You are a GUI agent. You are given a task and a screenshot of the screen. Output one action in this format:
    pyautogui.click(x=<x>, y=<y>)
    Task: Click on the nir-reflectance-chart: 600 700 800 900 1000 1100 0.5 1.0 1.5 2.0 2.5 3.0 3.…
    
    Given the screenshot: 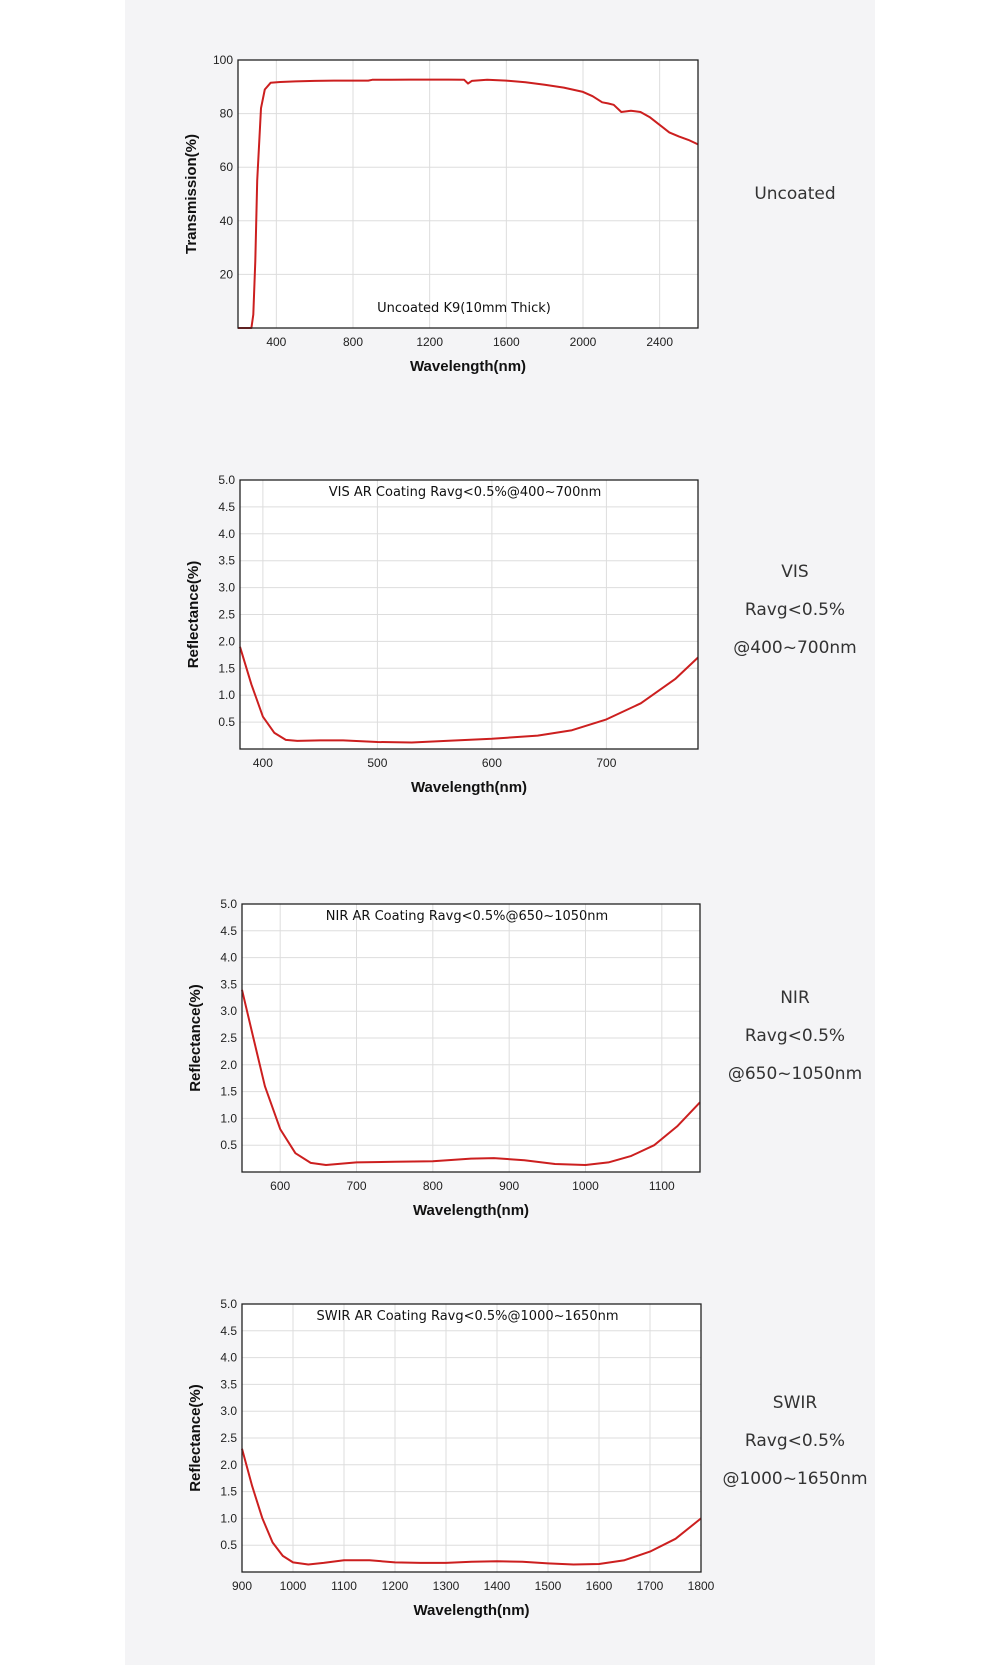 What is the action you would take?
    pyautogui.click(x=444, y=1058)
    